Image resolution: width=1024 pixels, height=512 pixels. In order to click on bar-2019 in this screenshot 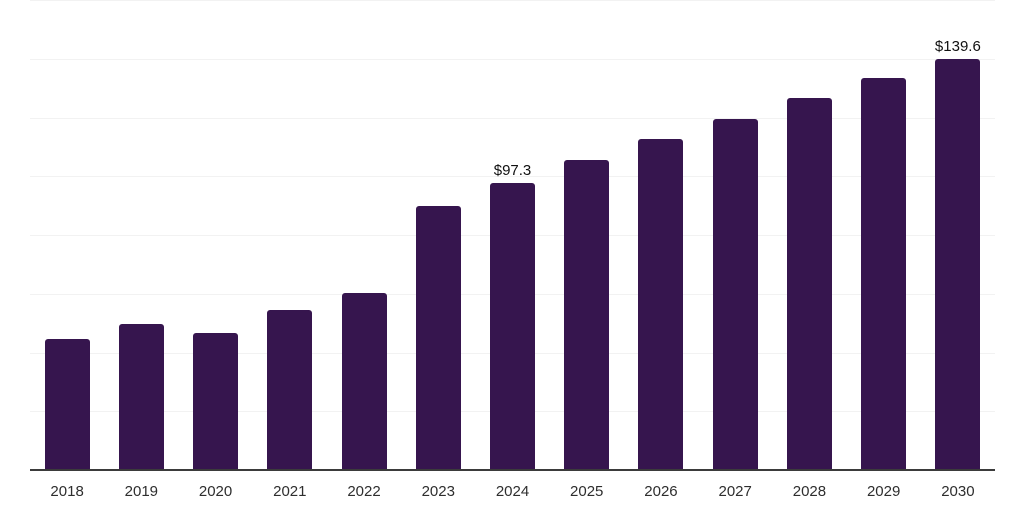, I will do `click(141, 396)`.